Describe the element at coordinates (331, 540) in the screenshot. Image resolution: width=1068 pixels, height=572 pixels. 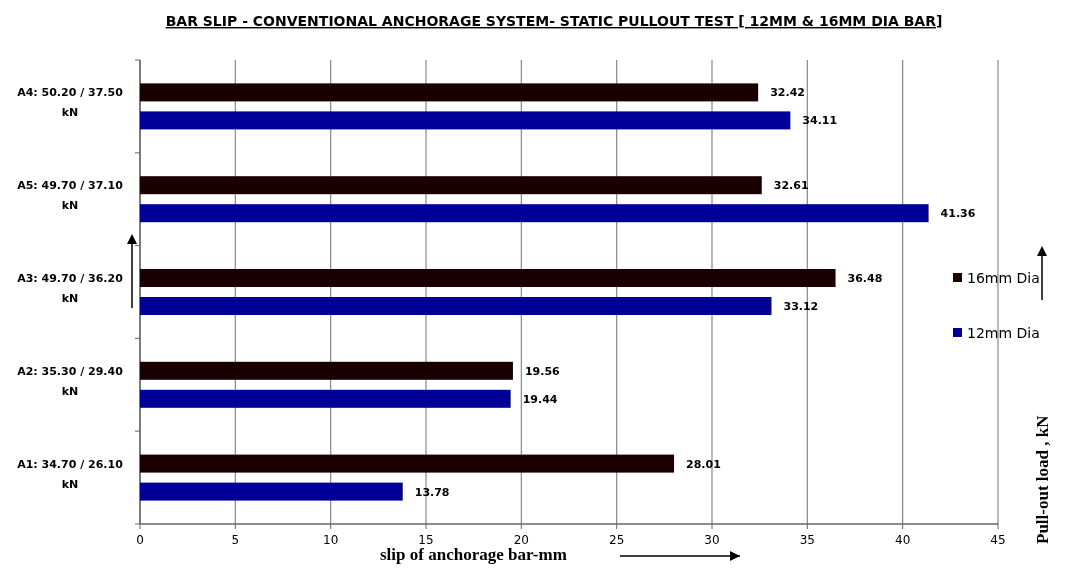
I see `x-tick-label: 10` at that location.